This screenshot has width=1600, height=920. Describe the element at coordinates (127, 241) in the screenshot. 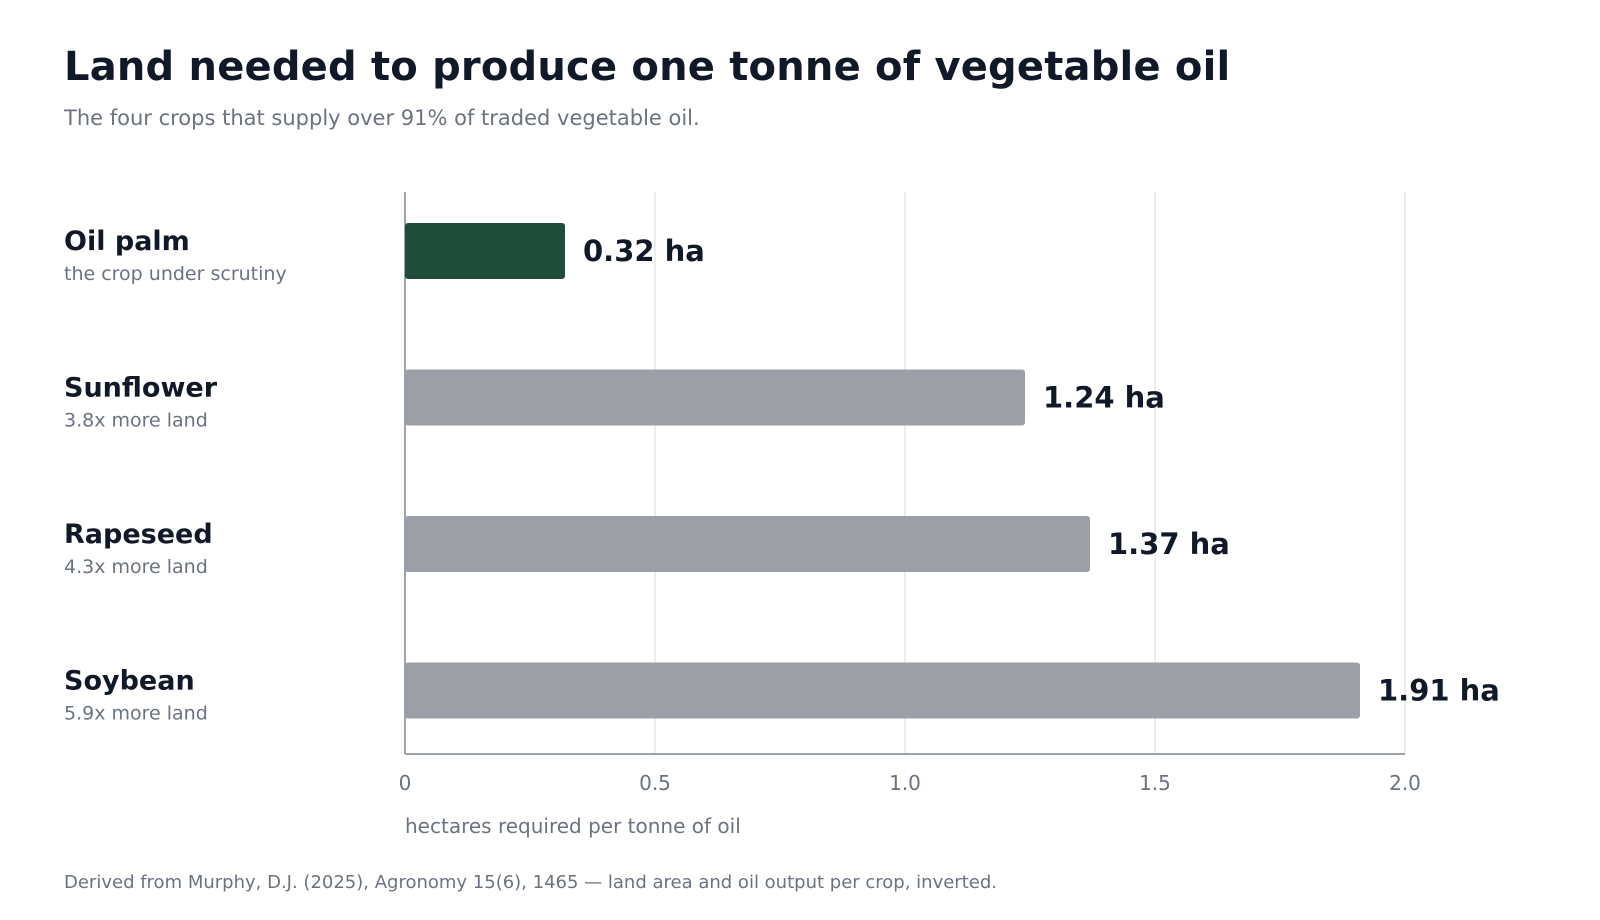

I see `category-label: Oil palm` at that location.